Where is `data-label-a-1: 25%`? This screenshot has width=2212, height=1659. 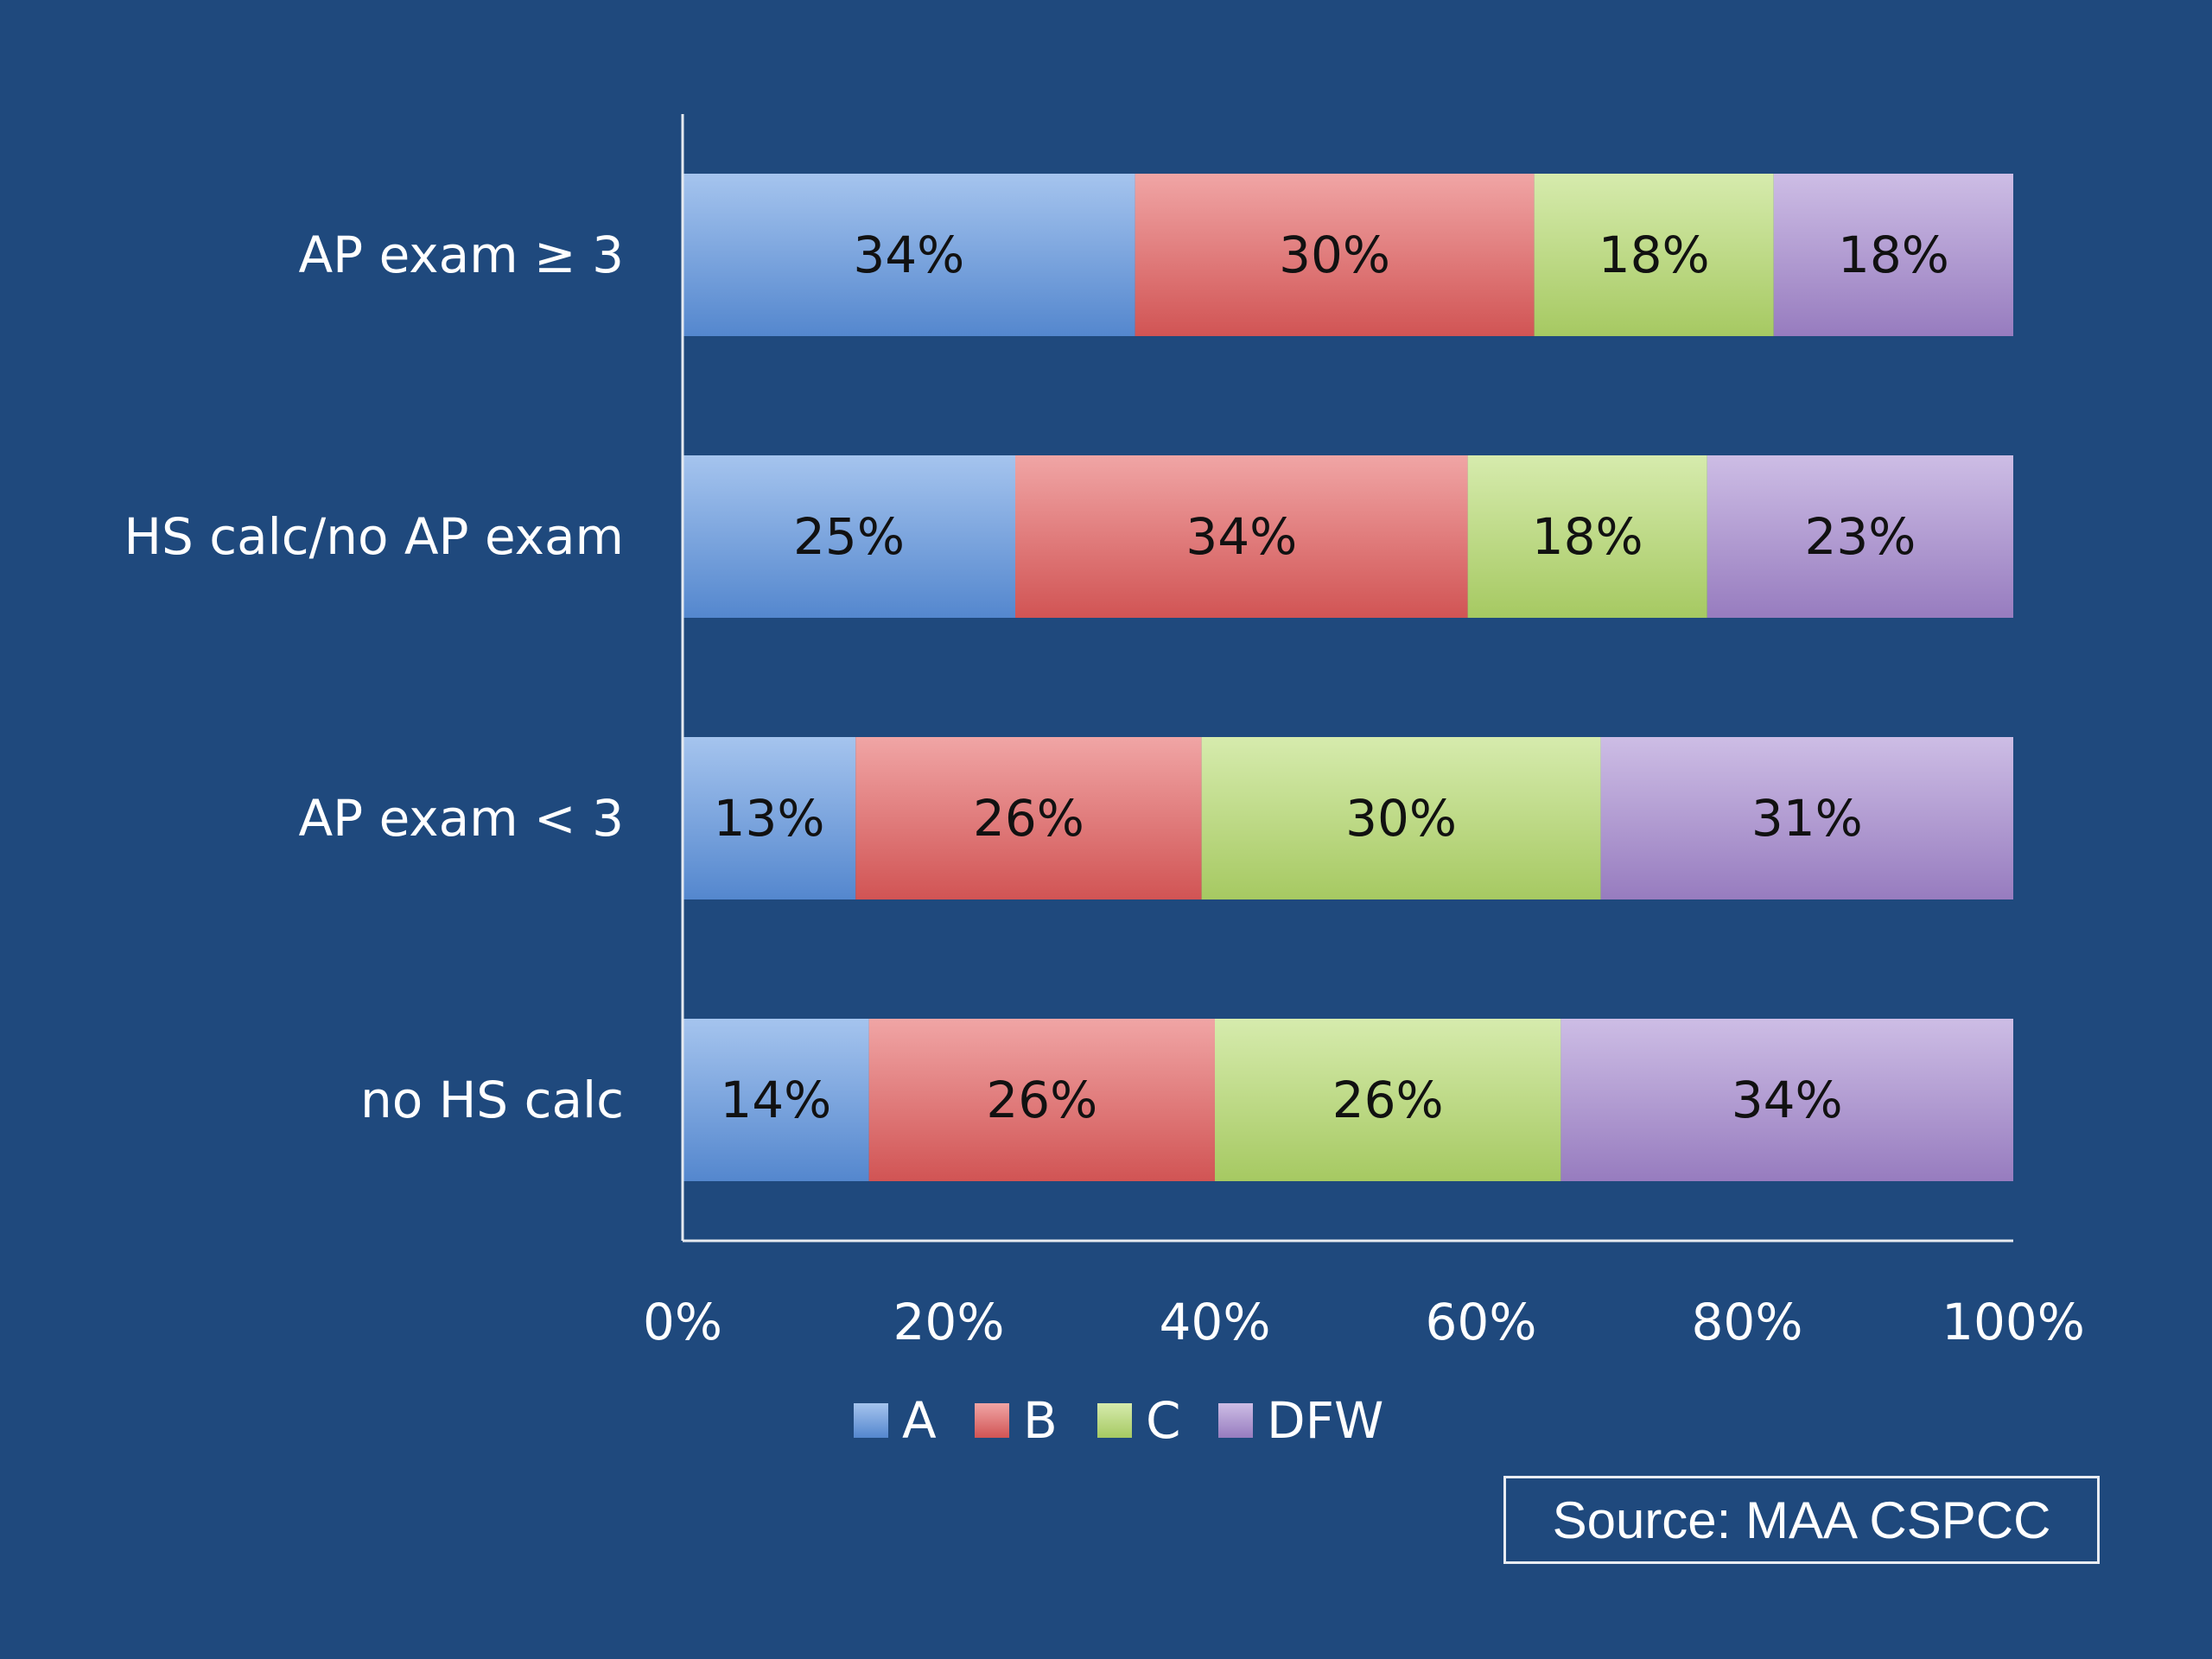 data-label-a-1: 25% is located at coordinates (849, 536).